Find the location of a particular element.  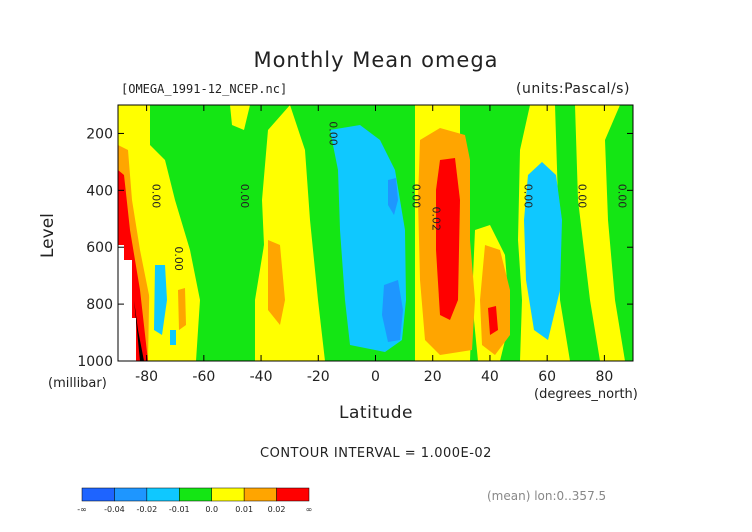

colorbar-label: -0.02 is located at coordinates (147, 509).